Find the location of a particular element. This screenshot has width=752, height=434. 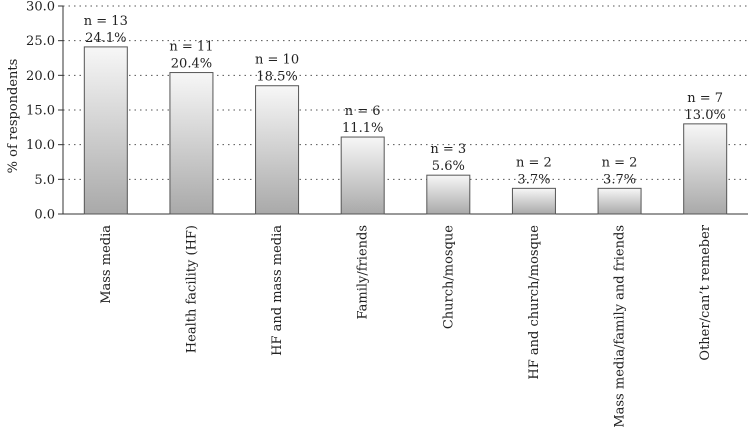

y-axis-label: % of respondents is located at coordinates (13, 116).